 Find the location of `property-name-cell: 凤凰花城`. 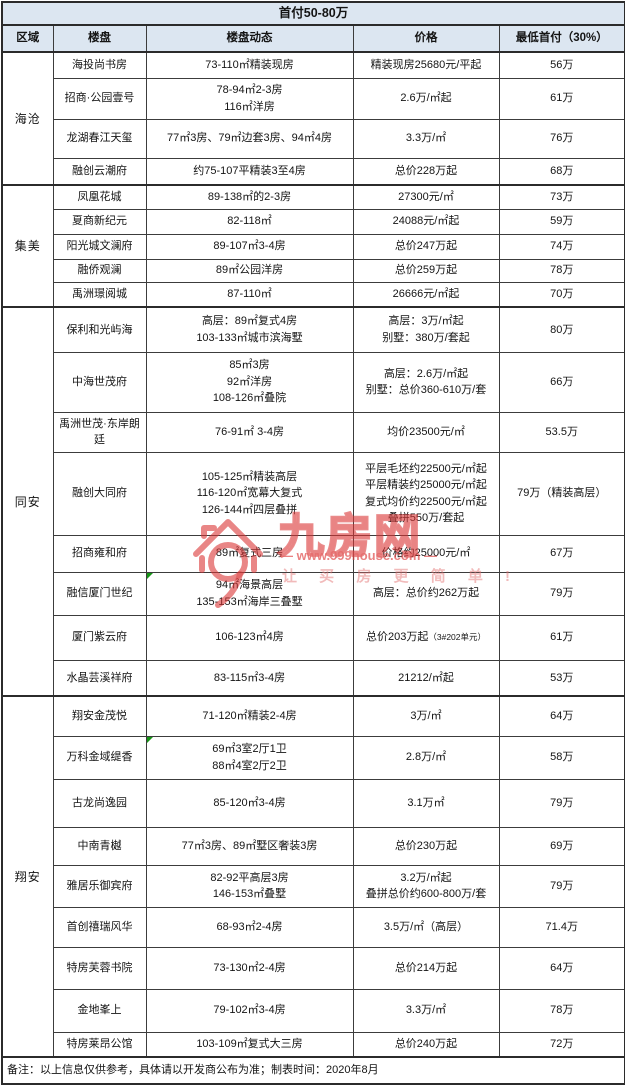

property-name-cell: 凤凰花城 is located at coordinates (99, 197).